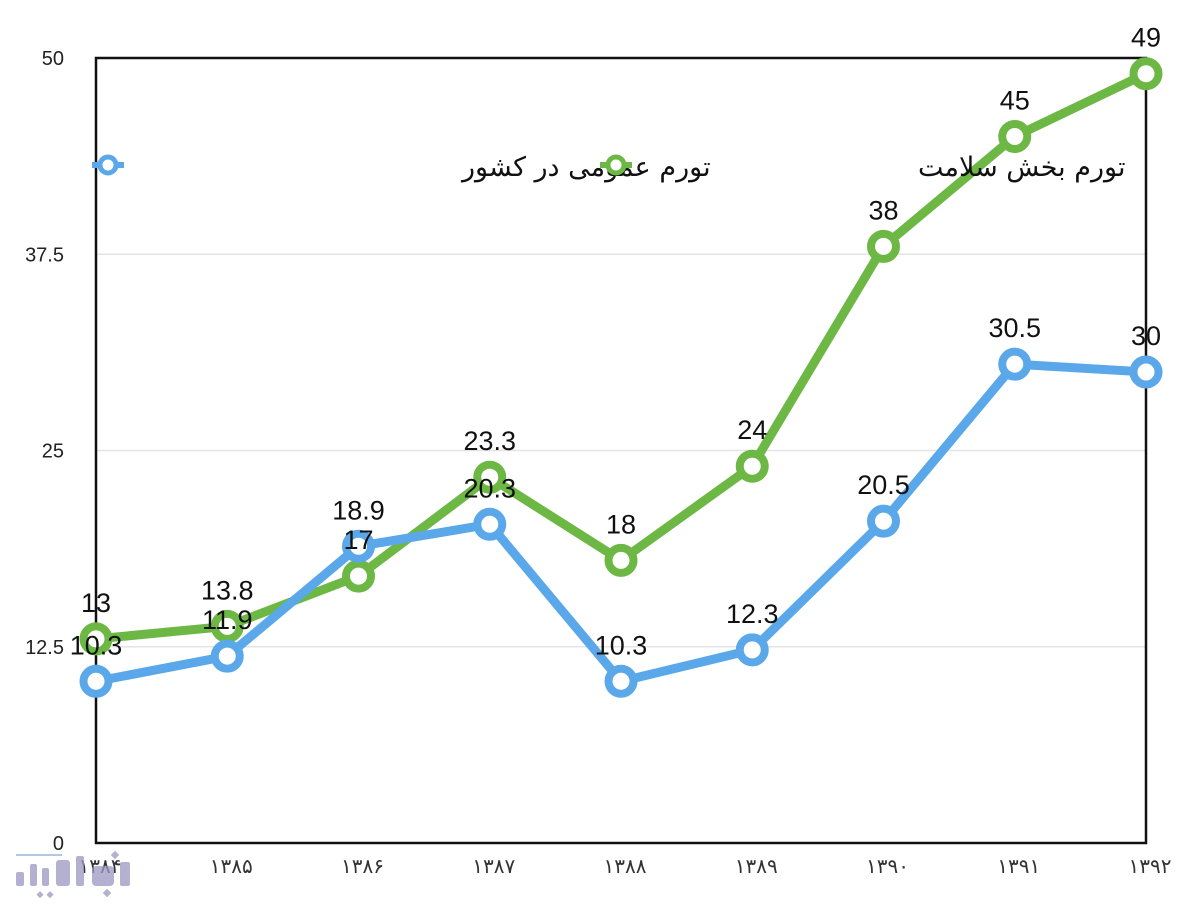 The height and width of the screenshot is (909, 1200). I want to click on y-tick-label: 12.5, so click(44, 648).